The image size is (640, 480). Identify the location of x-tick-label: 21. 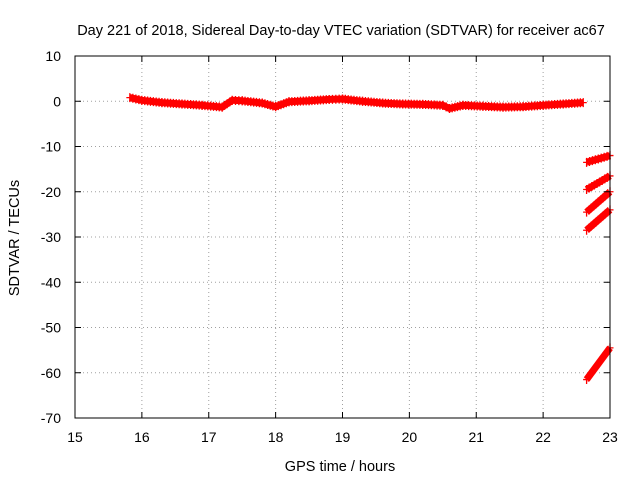
(476, 437).